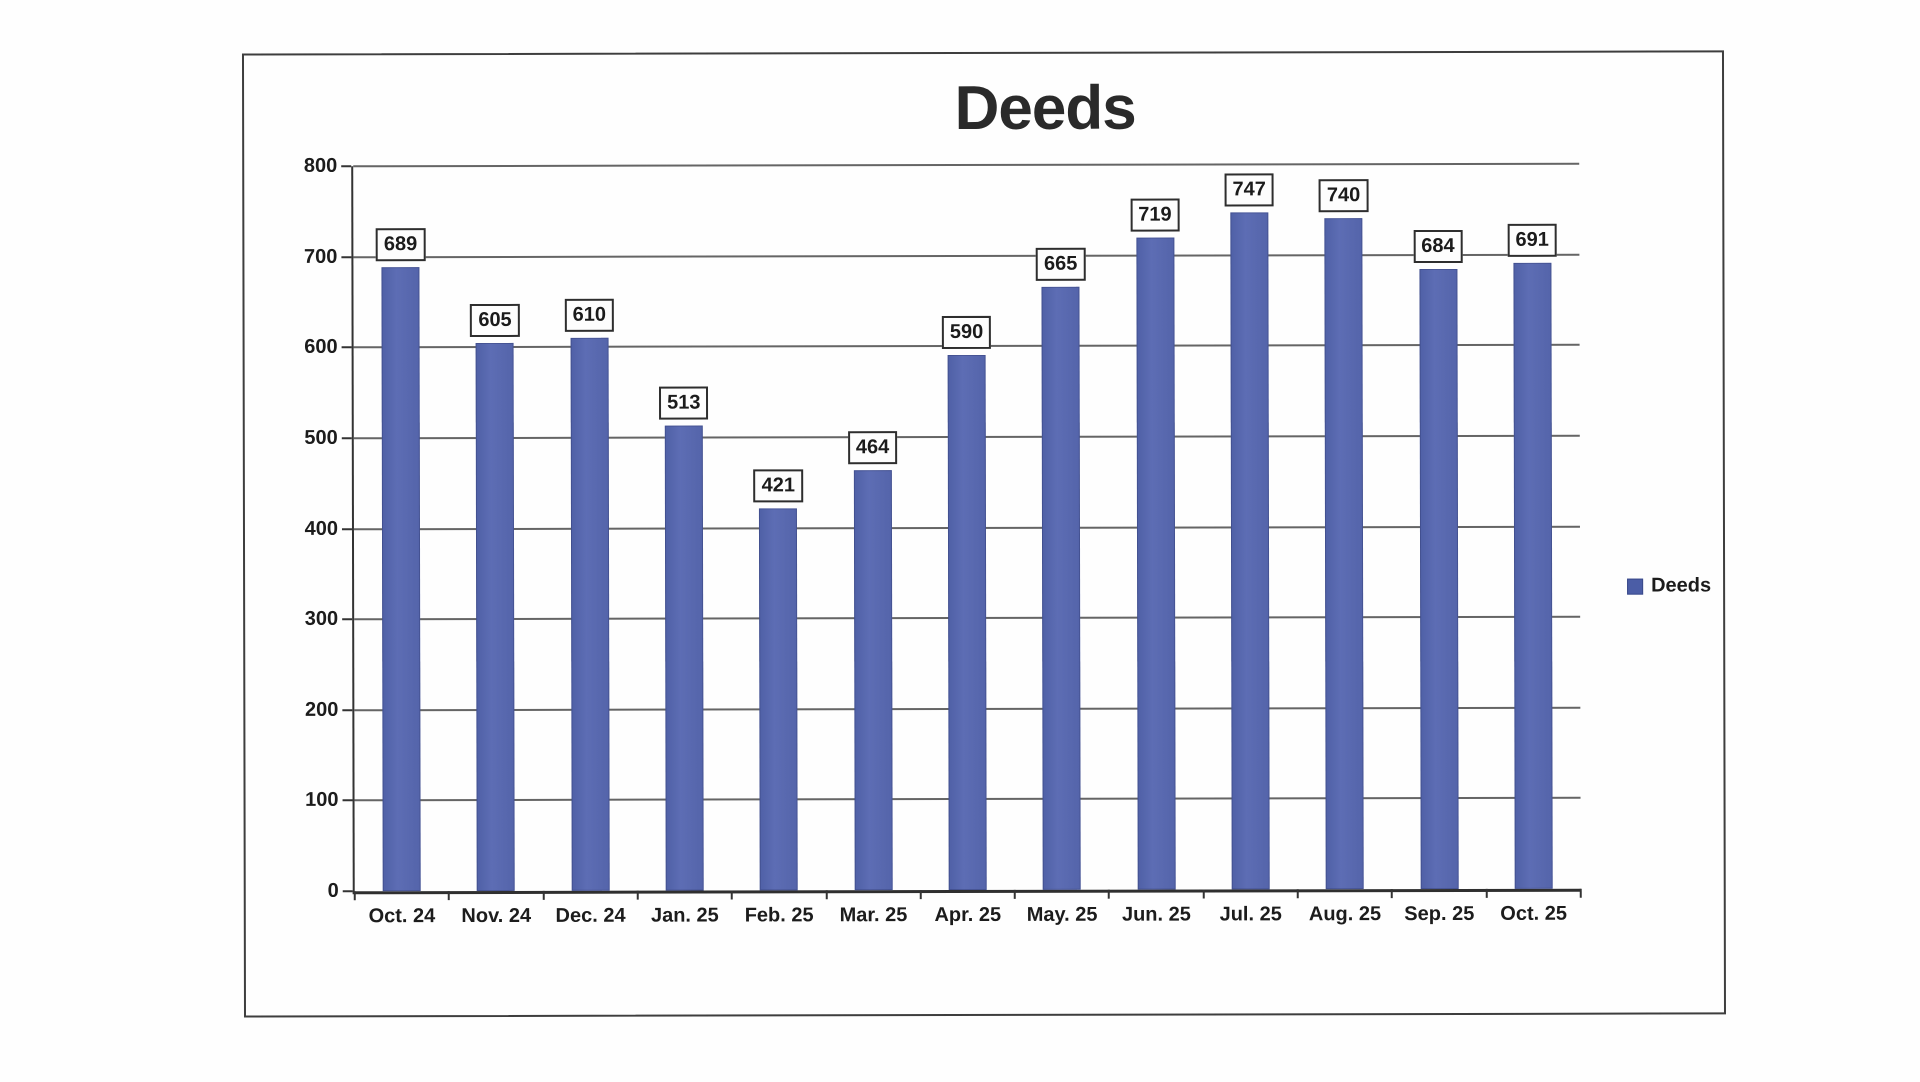  Describe the element at coordinates (1156, 914) in the screenshot. I see `x-tick-label-jun-25: Jun. 25` at that location.